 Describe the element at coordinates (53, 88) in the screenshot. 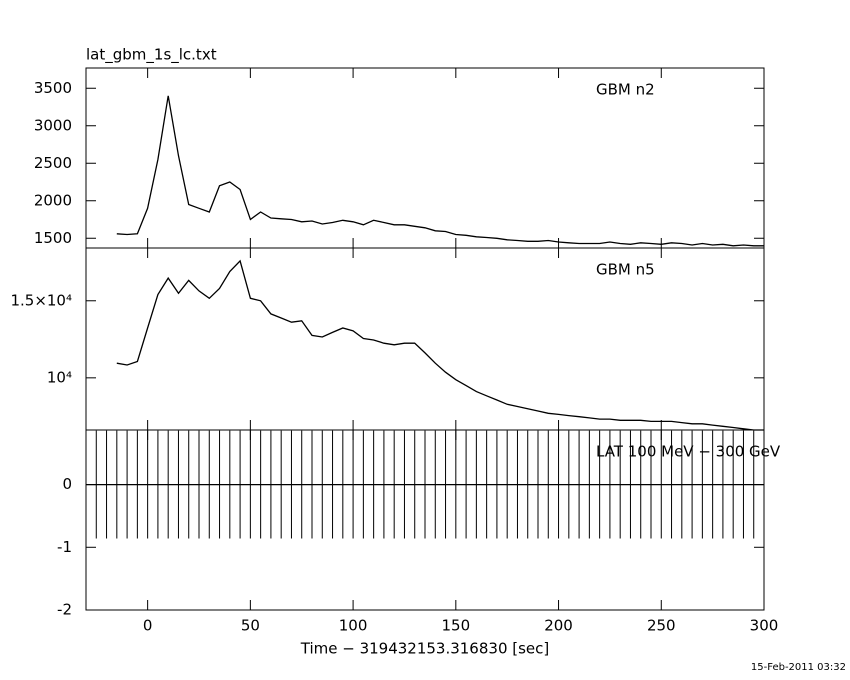

I see `y-tick-label: 3500` at that location.